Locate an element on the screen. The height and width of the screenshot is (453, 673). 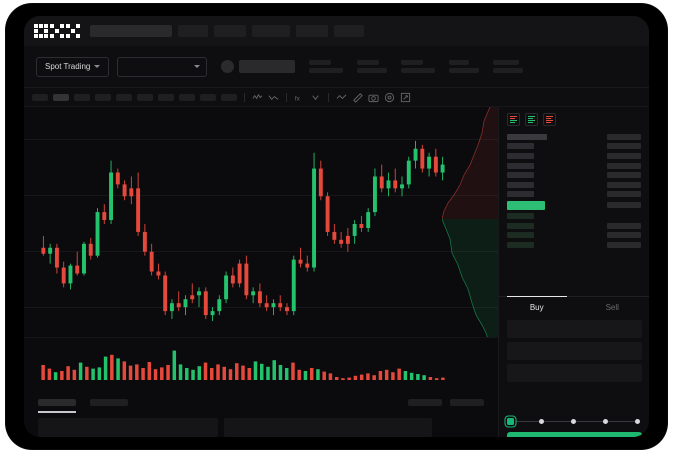
candle-type-icon is located at coordinates (257, 97).